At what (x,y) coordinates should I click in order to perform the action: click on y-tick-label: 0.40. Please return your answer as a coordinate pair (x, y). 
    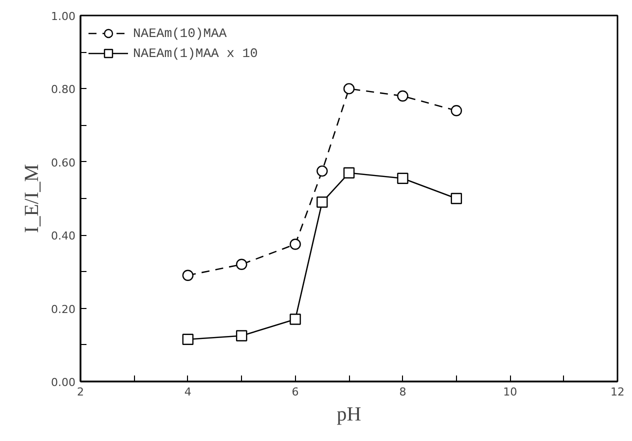
    Looking at the image, I should click on (63, 236).